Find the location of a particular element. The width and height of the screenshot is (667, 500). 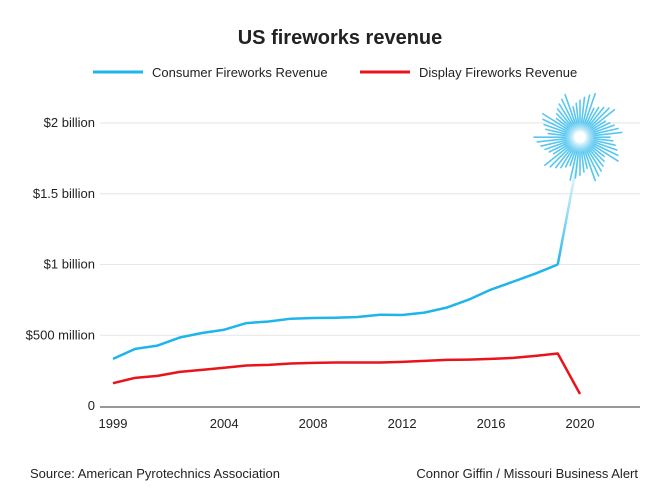

burst-core is located at coordinates (580, 137).